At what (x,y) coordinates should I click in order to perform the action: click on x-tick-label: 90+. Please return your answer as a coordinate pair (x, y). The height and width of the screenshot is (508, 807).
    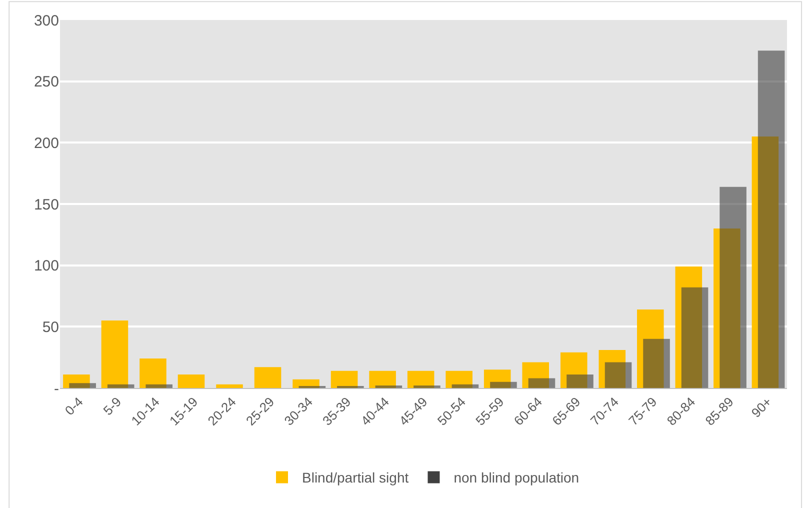
    Looking at the image, I should click on (761, 407).